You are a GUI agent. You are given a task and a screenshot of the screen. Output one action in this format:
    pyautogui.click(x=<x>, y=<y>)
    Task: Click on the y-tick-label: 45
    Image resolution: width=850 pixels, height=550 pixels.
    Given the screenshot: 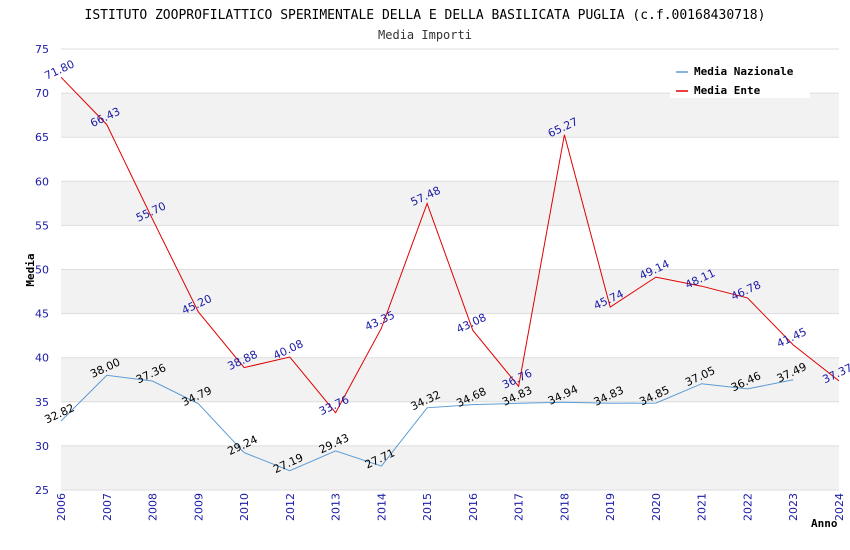 What is the action you would take?
    pyautogui.click(x=42, y=314)
    